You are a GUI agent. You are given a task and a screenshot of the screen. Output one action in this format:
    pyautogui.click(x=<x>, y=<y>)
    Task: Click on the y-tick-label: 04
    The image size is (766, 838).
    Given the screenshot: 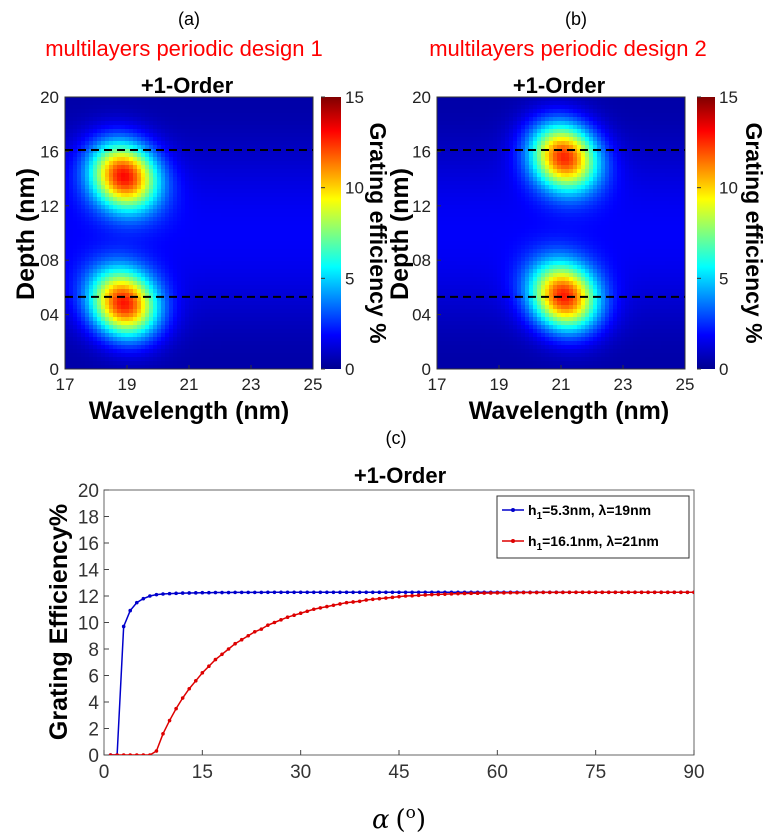 What is the action you would take?
    pyautogui.click(x=49, y=315)
    